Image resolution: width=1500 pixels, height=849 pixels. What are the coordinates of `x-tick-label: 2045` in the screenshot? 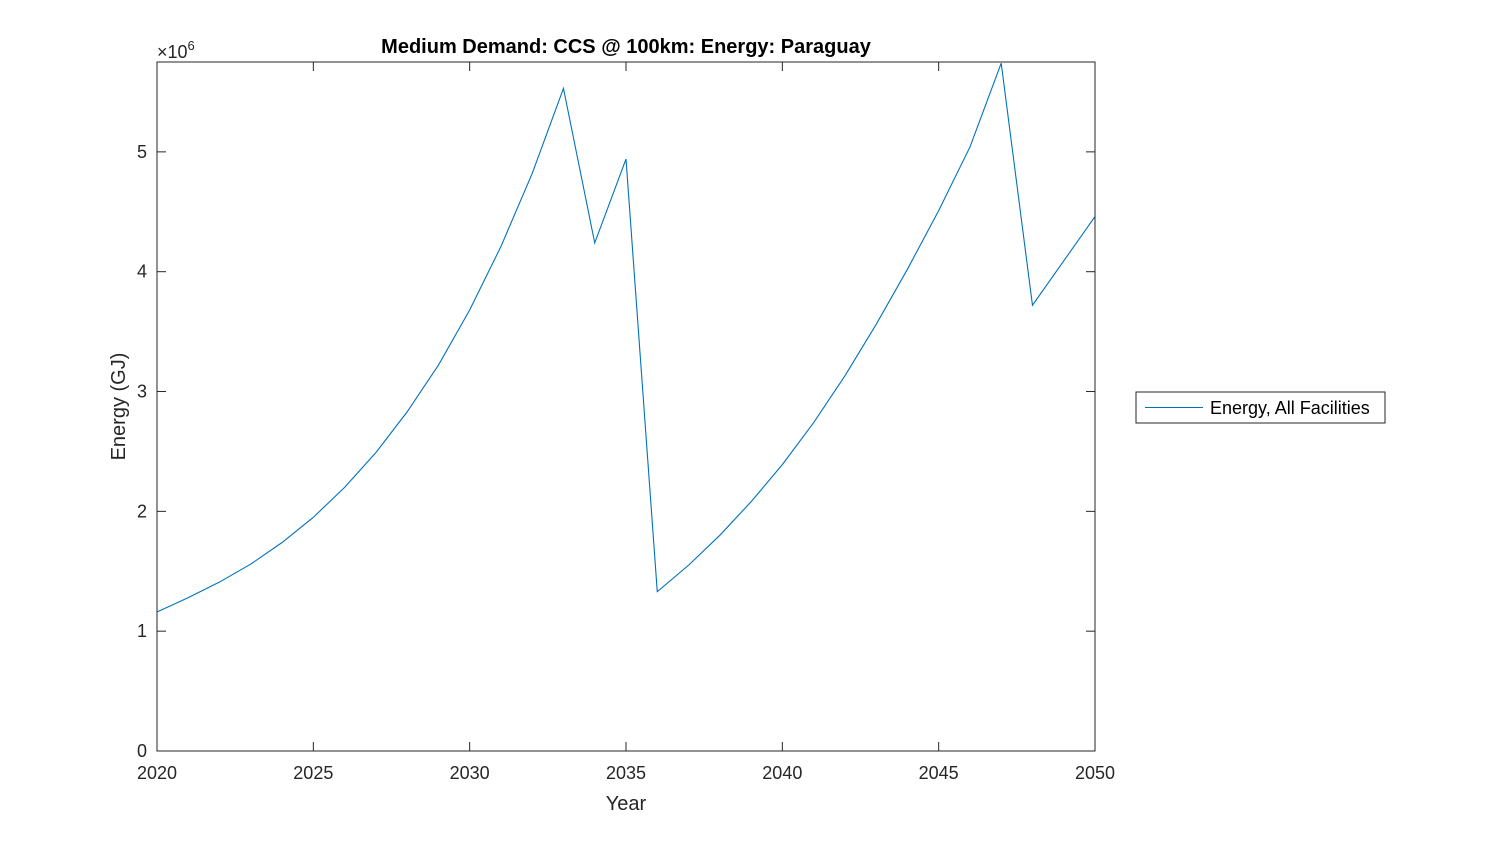 It's located at (939, 773).